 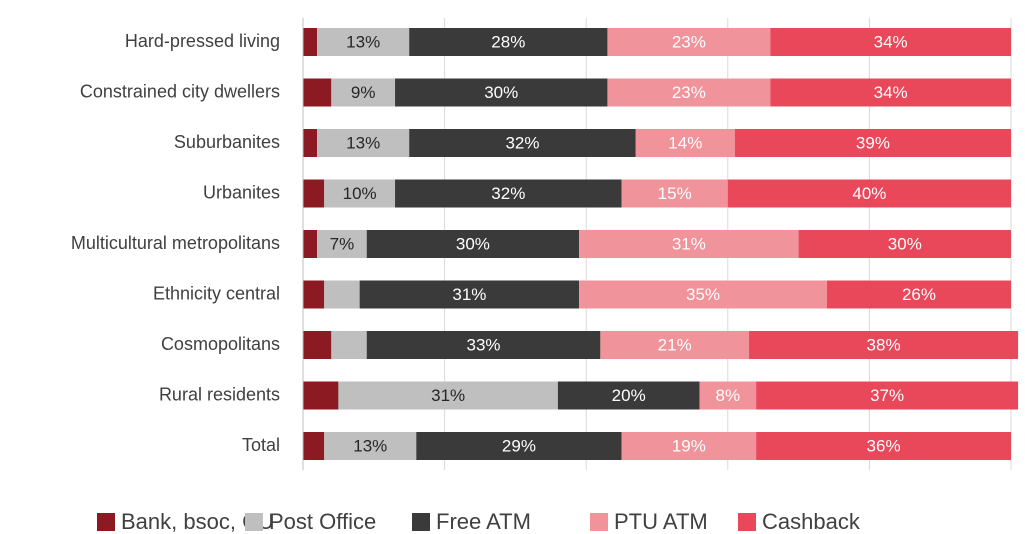 I want to click on category-label: Constrained city dwellers, so click(x=180, y=91).